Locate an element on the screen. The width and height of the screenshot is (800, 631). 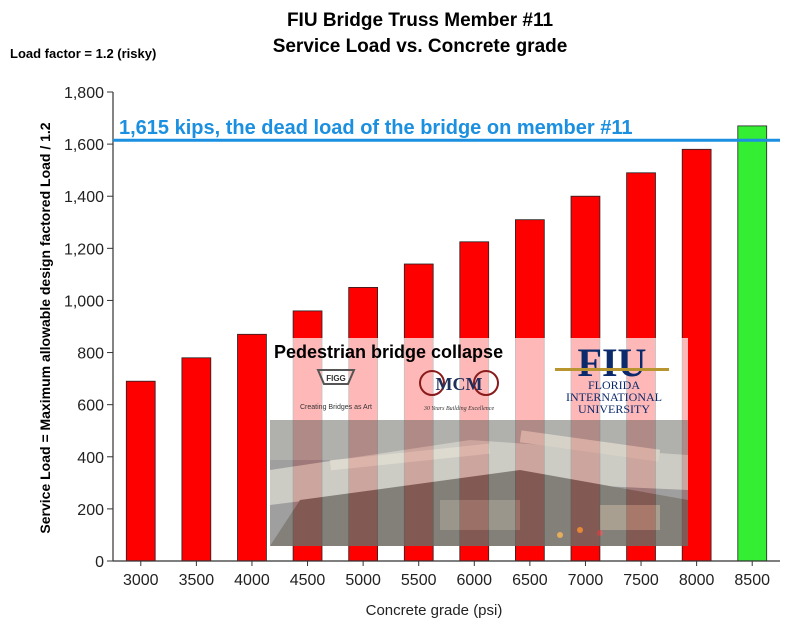
fiu-gold-stripe is located at coordinates (612, 369).